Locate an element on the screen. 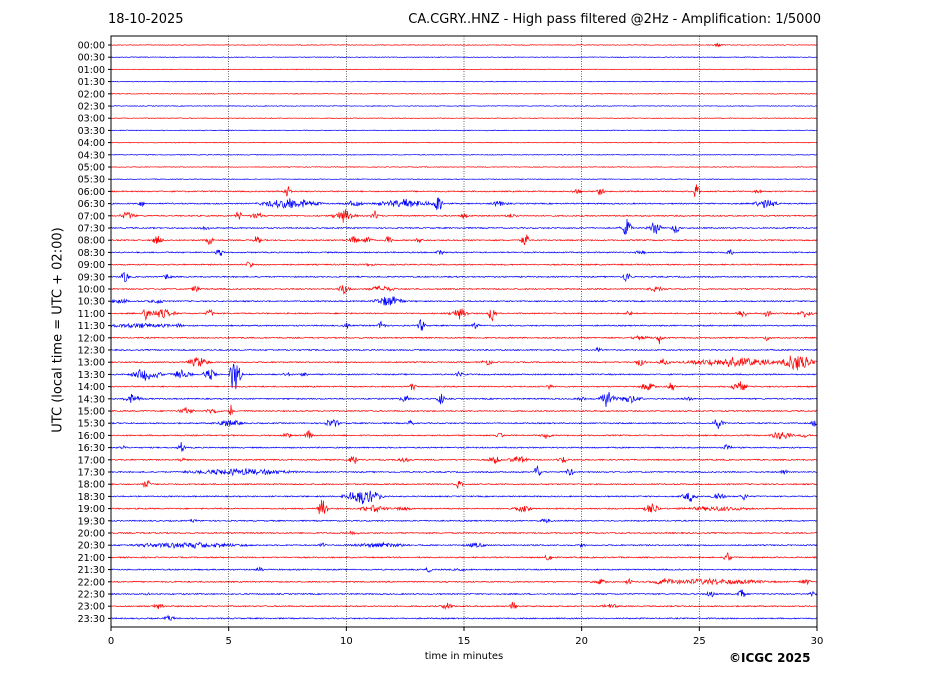  y-tick-label: 08:00 is located at coordinates (91, 241).